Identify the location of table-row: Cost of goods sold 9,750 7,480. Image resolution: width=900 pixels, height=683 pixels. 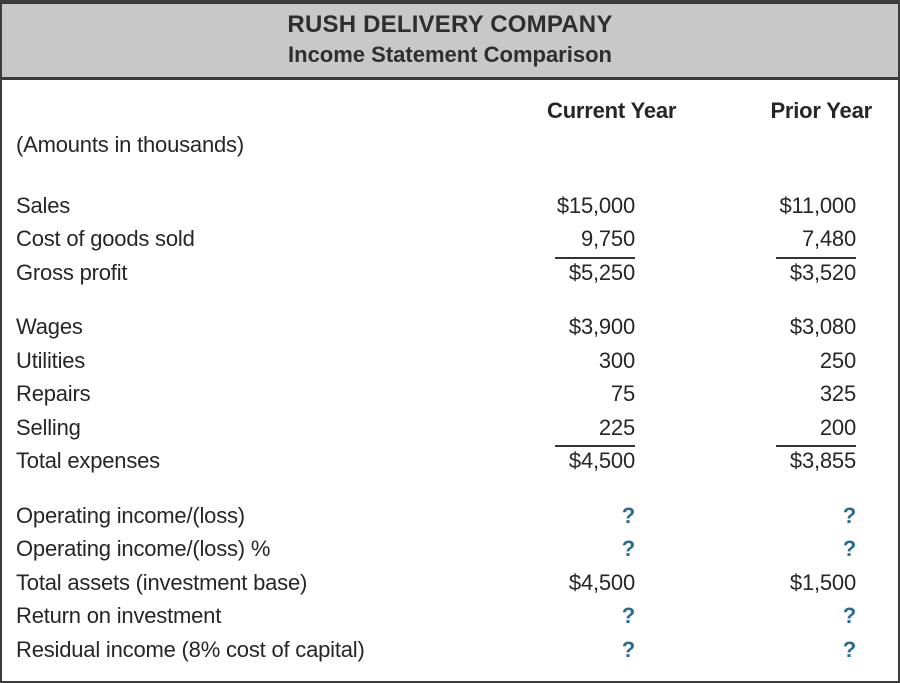
(436, 240).